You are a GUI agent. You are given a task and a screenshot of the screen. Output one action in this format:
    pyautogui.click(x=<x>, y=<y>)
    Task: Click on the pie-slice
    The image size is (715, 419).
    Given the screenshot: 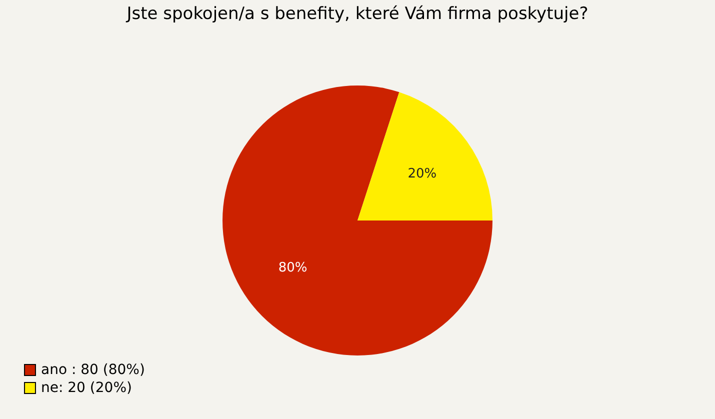 What is the action you would take?
    pyautogui.click(x=425, y=156)
    